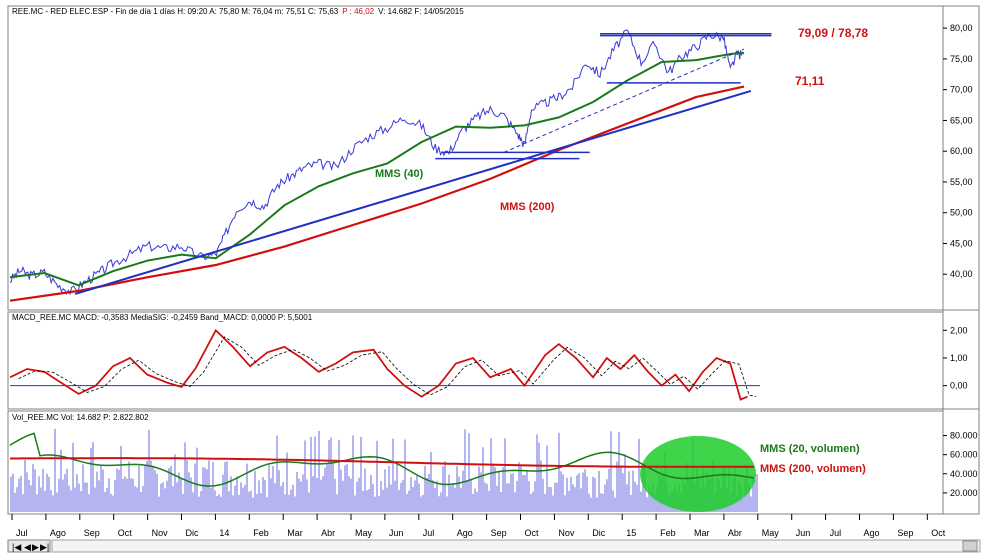  I want to click on volume-averages, so click(382, 459).